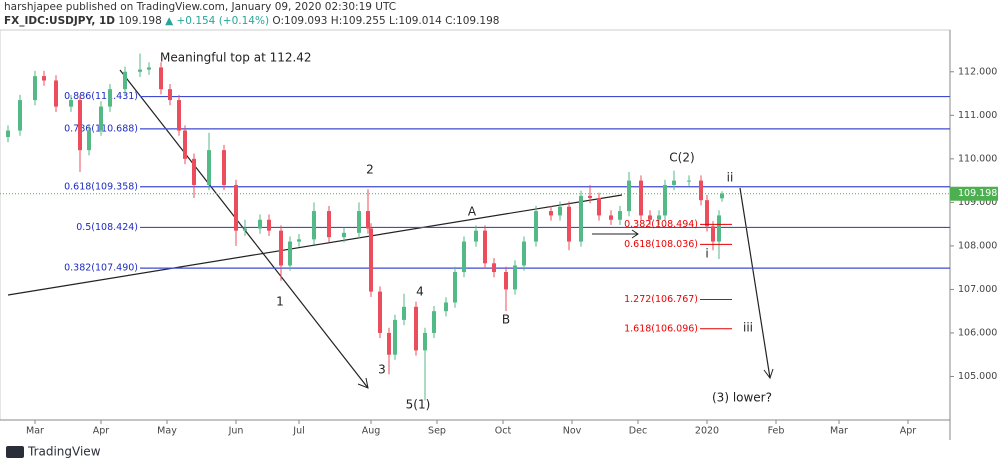  What do you see at coordinates (370, 170) in the screenshot?
I see `wave-label: 2` at bounding box center [370, 170].